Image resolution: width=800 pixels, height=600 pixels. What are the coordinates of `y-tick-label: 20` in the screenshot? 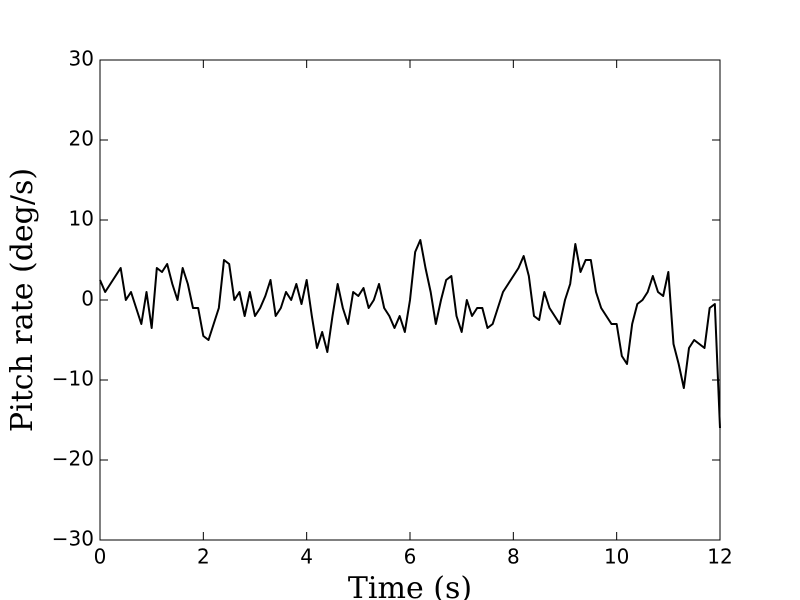 It's located at (81, 139).